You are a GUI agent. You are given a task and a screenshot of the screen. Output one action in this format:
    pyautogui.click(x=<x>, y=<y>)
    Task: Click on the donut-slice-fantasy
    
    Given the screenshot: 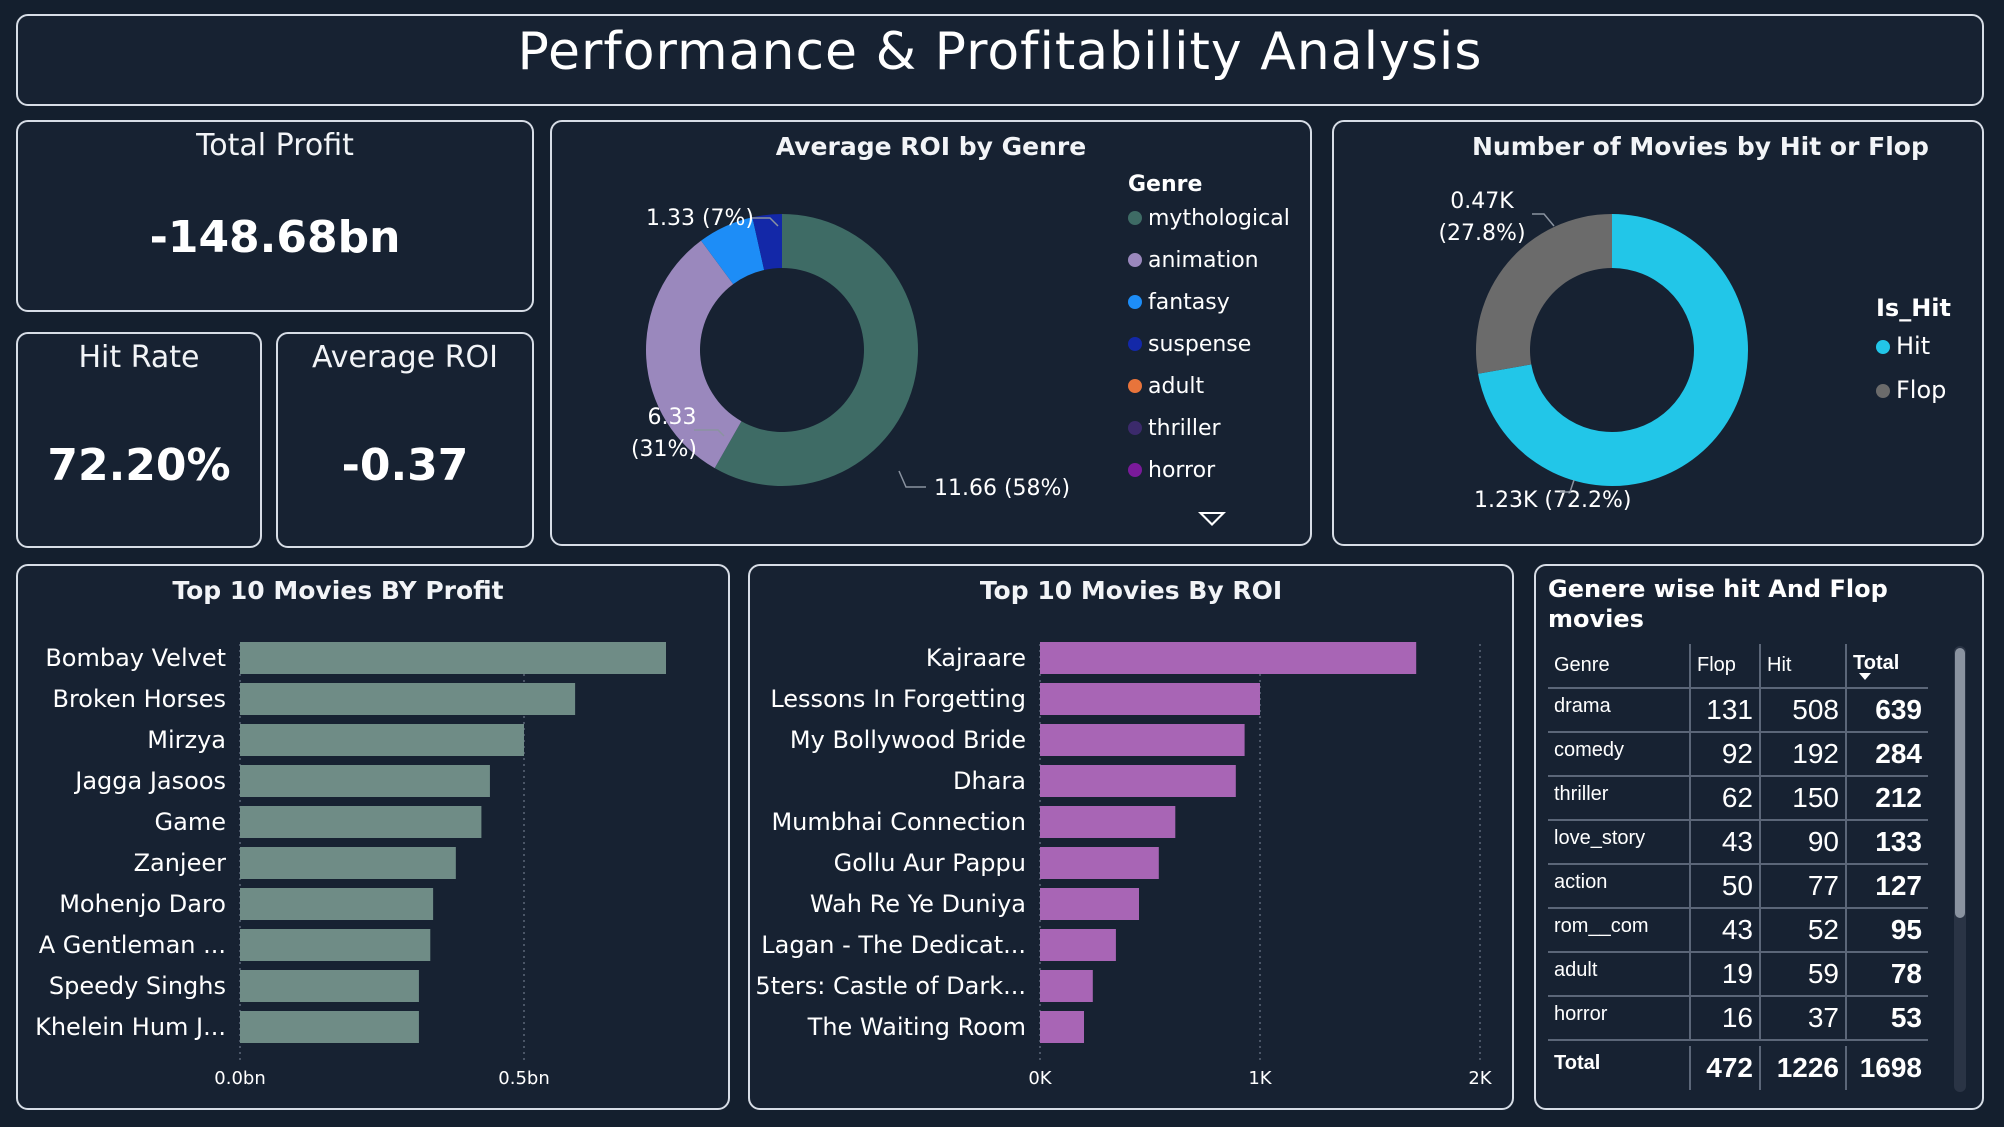 What is the action you would take?
    pyautogui.click(x=733, y=251)
    